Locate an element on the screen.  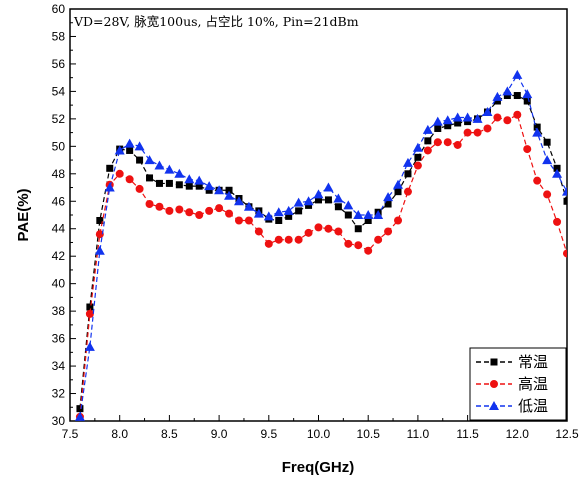
y-tick-label: 48 is located at coordinates (59, 174).